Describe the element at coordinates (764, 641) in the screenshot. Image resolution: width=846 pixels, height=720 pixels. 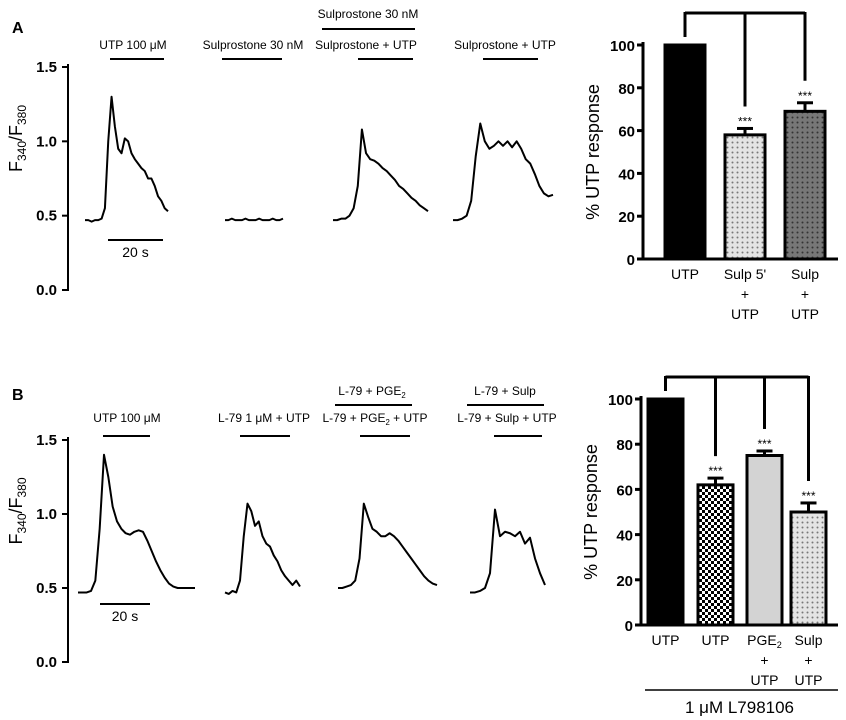
I see `x-tick-label: PGE2` at that location.